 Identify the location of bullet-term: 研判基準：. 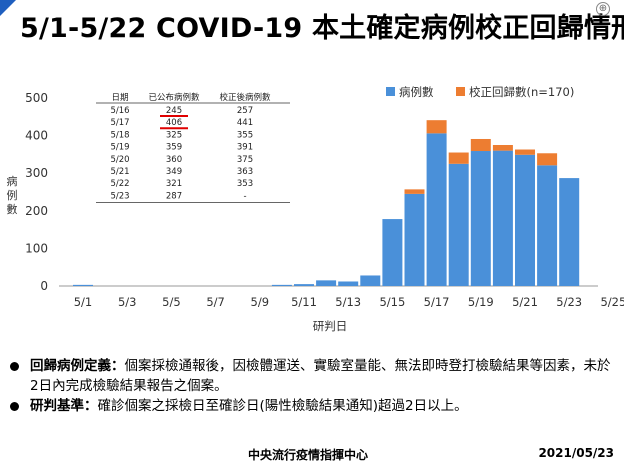
(64, 406).